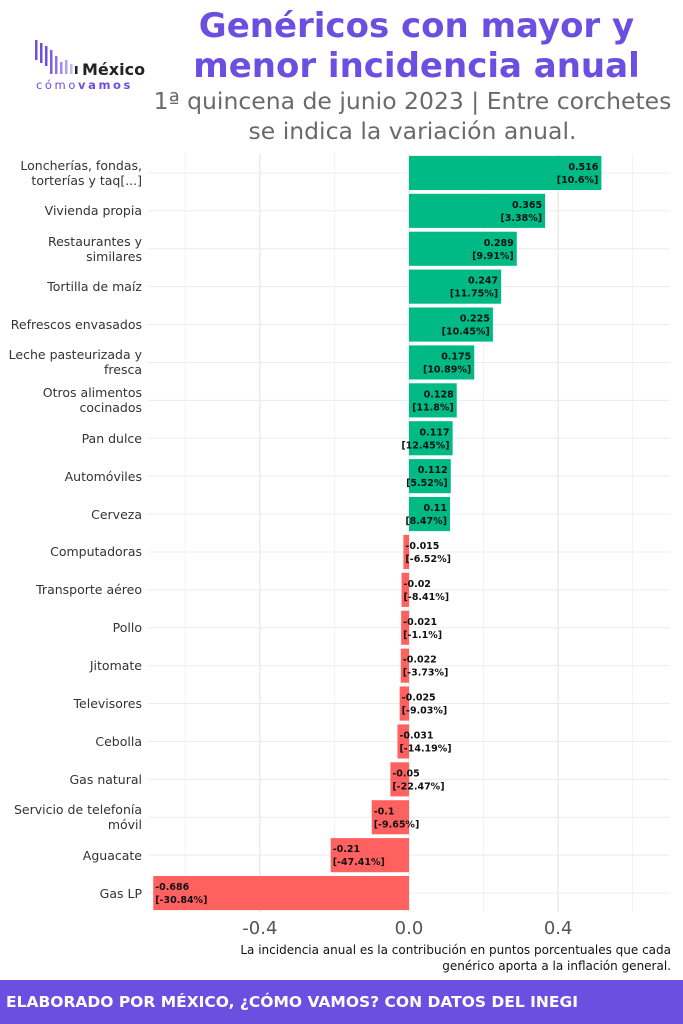 The width and height of the screenshot is (683, 1024). What do you see at coordinates (456, 356) in the screenshot?
I see `value-label: 0.175` at bounding box center [456, 356].